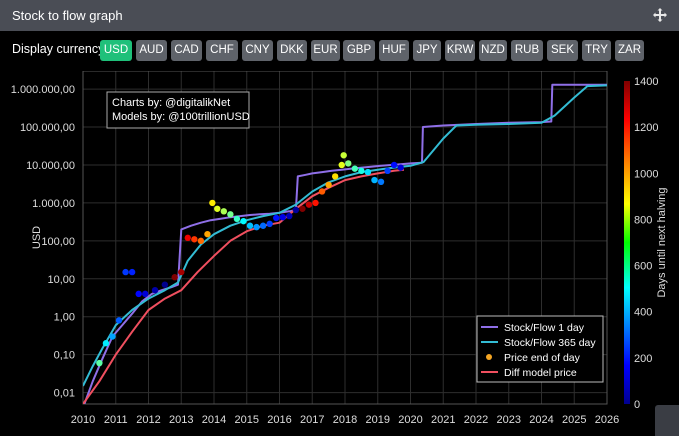 This screenshot has width=679, height=436. Describe the element at coordinates (257, 50) in the screenshot. I see `currency-button-cny: CNY` at that location.